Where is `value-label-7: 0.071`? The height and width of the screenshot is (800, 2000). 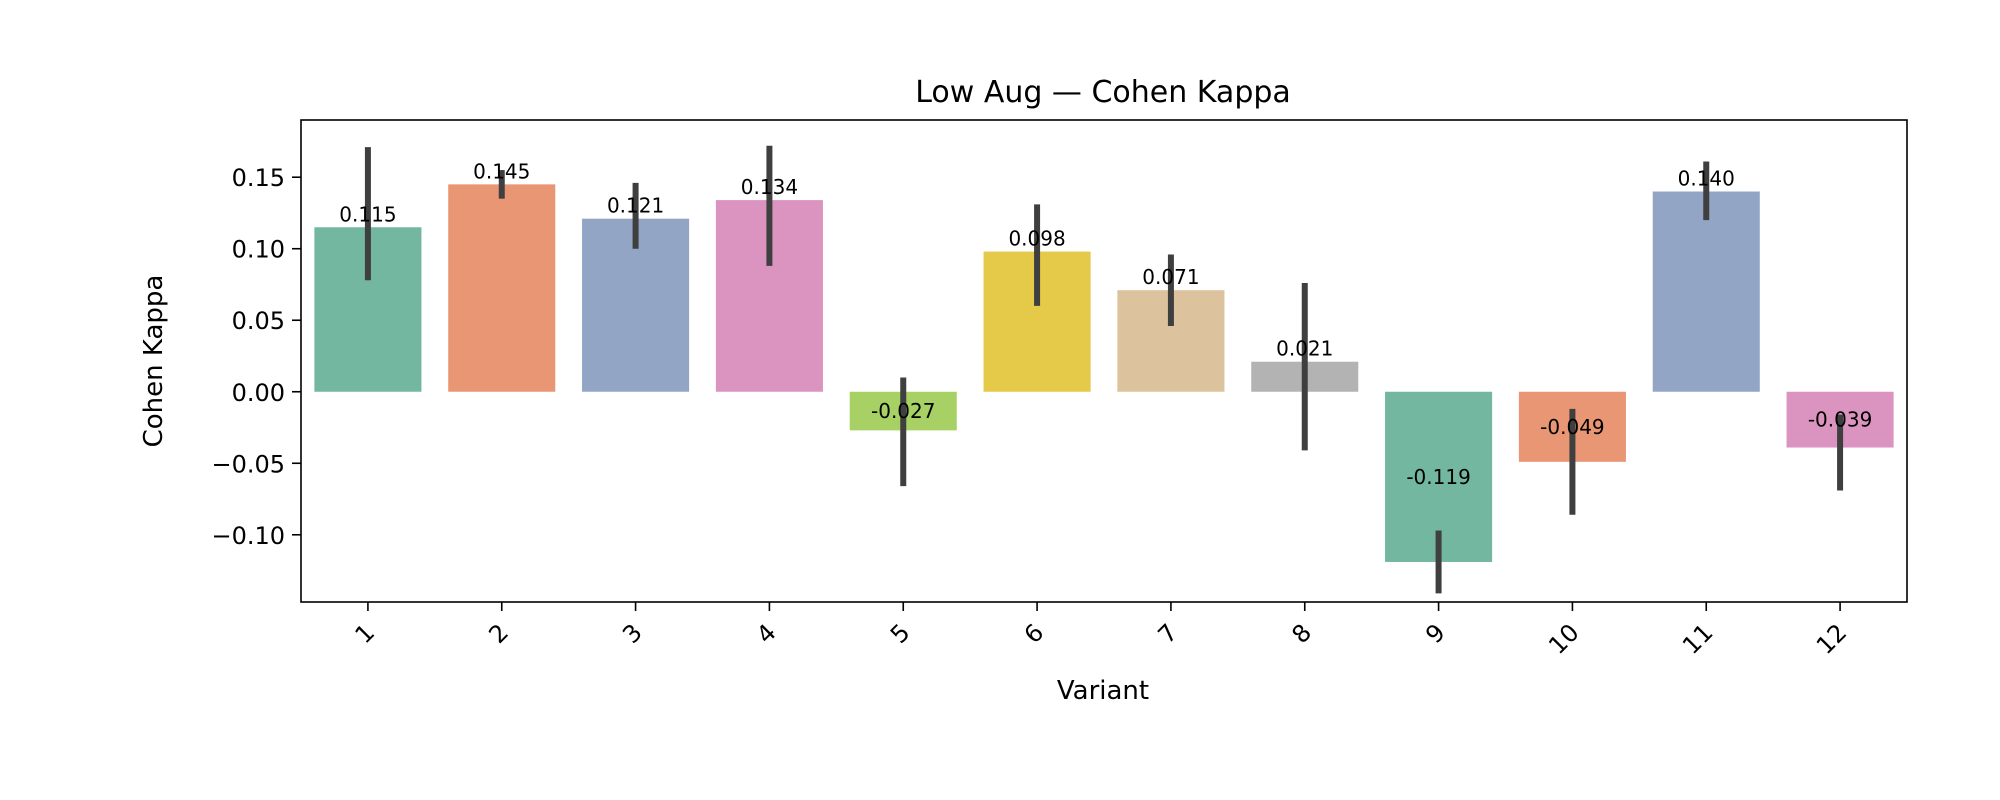
value-label-7: 0.071 is located at coordinates (1170, 277).